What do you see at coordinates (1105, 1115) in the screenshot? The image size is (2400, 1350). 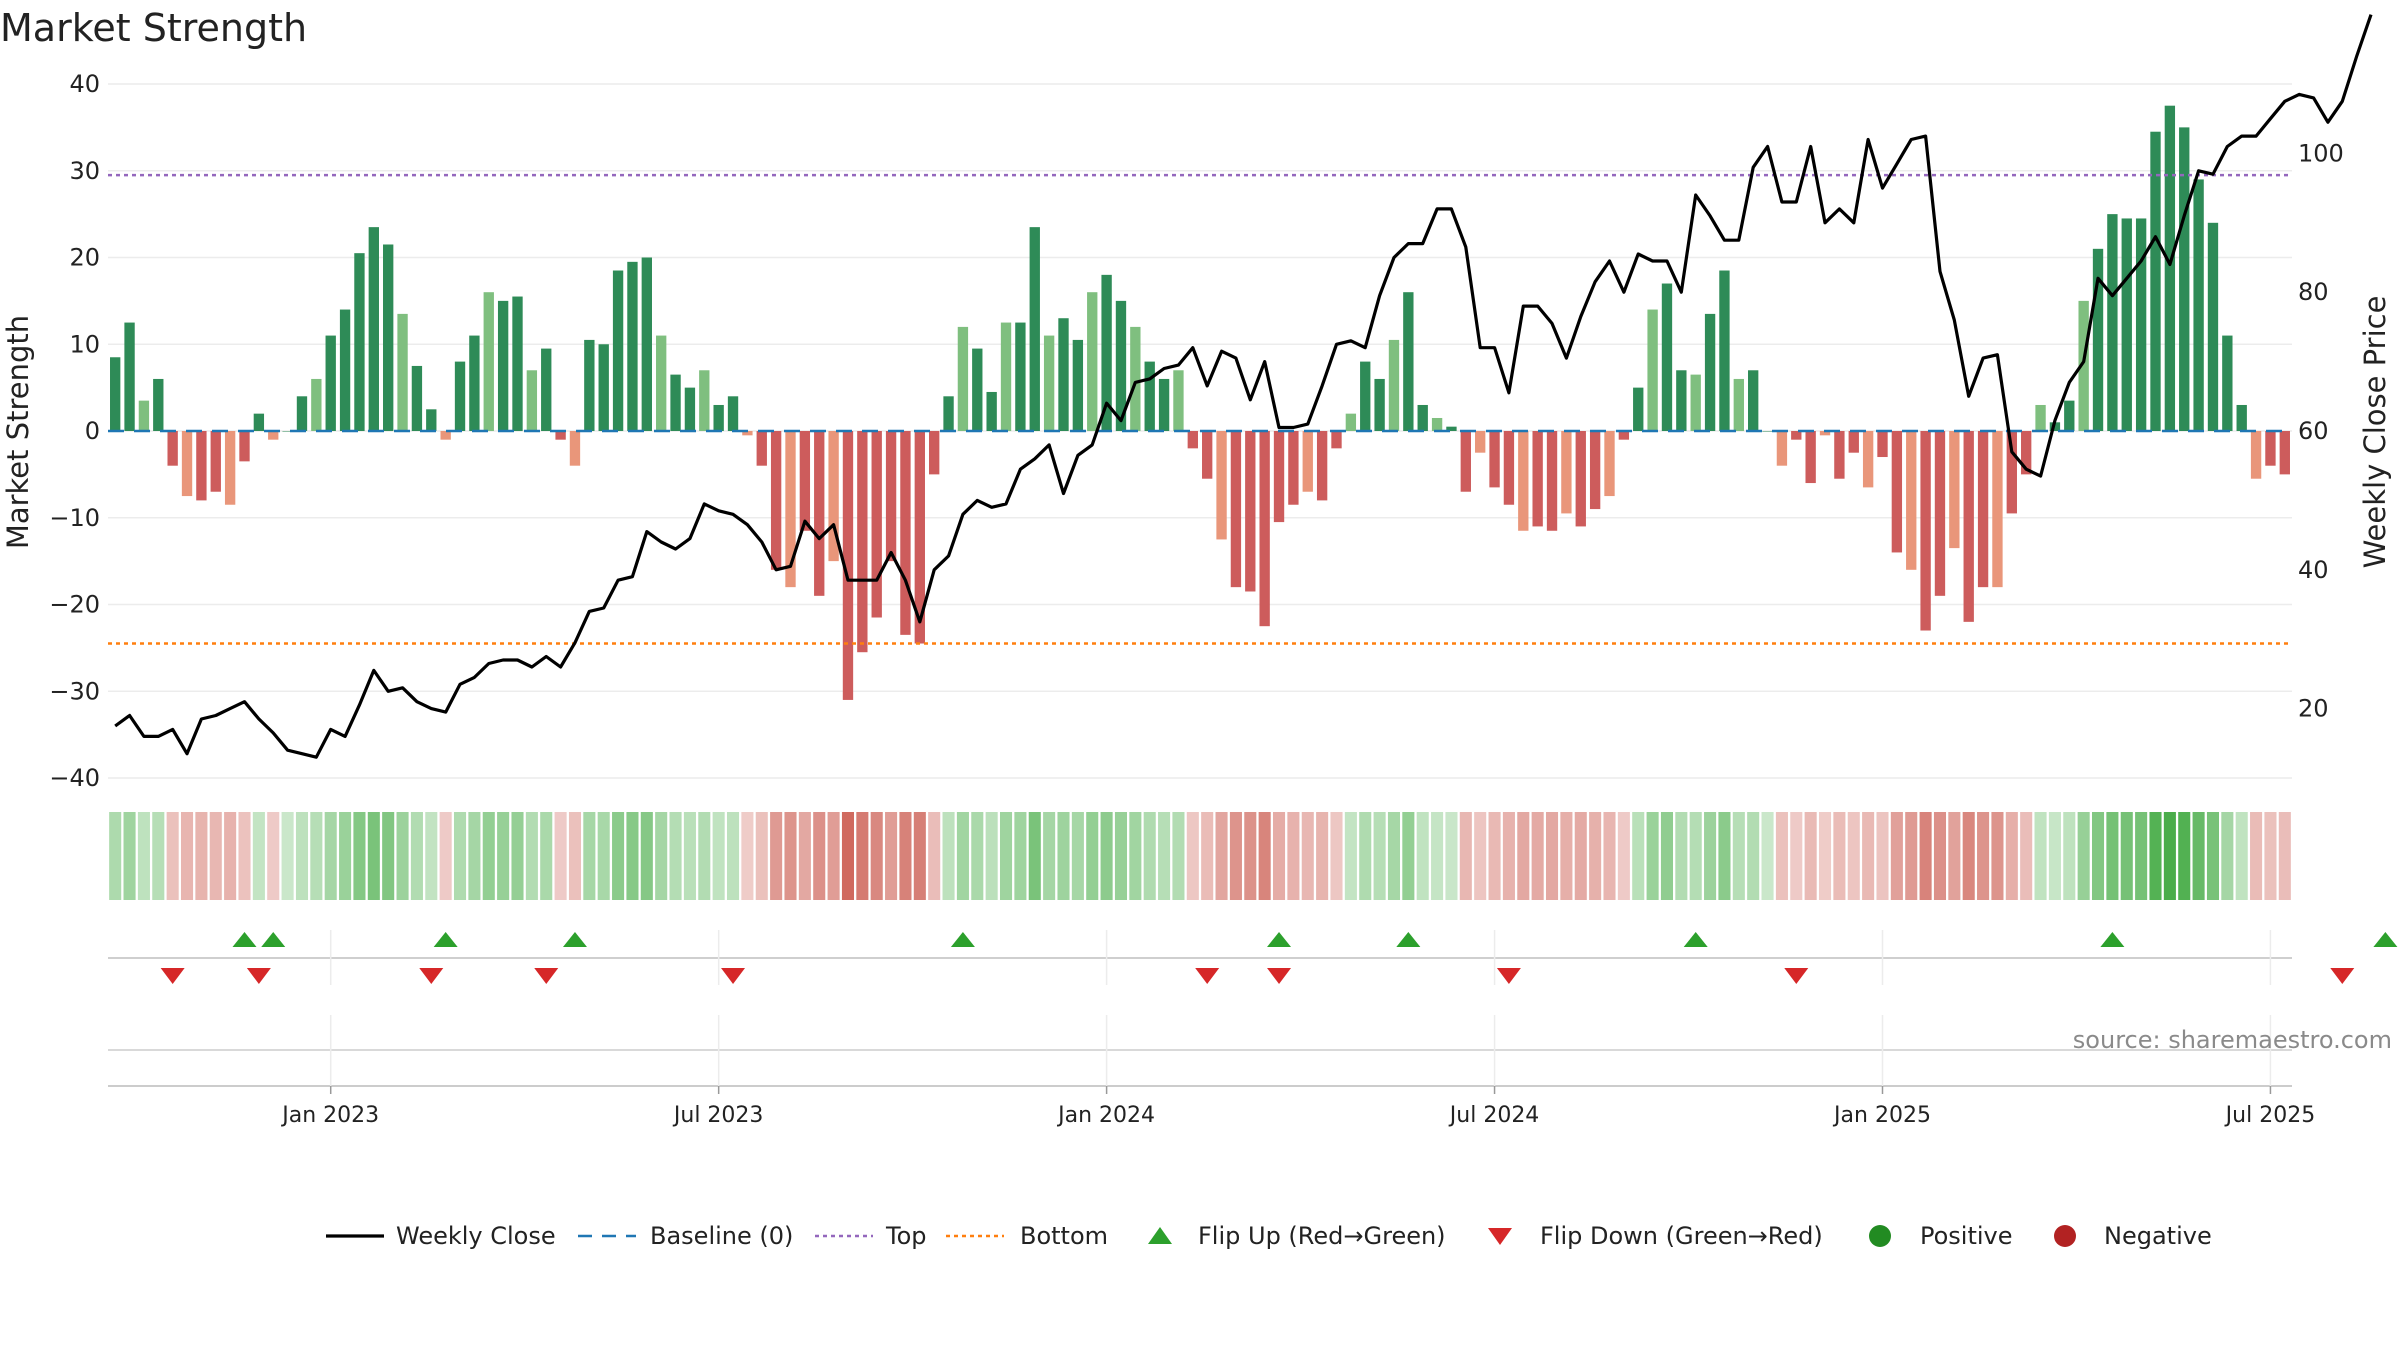 I see `x-tick-label: Jan 2024` at bounding box center [1105, 1115].